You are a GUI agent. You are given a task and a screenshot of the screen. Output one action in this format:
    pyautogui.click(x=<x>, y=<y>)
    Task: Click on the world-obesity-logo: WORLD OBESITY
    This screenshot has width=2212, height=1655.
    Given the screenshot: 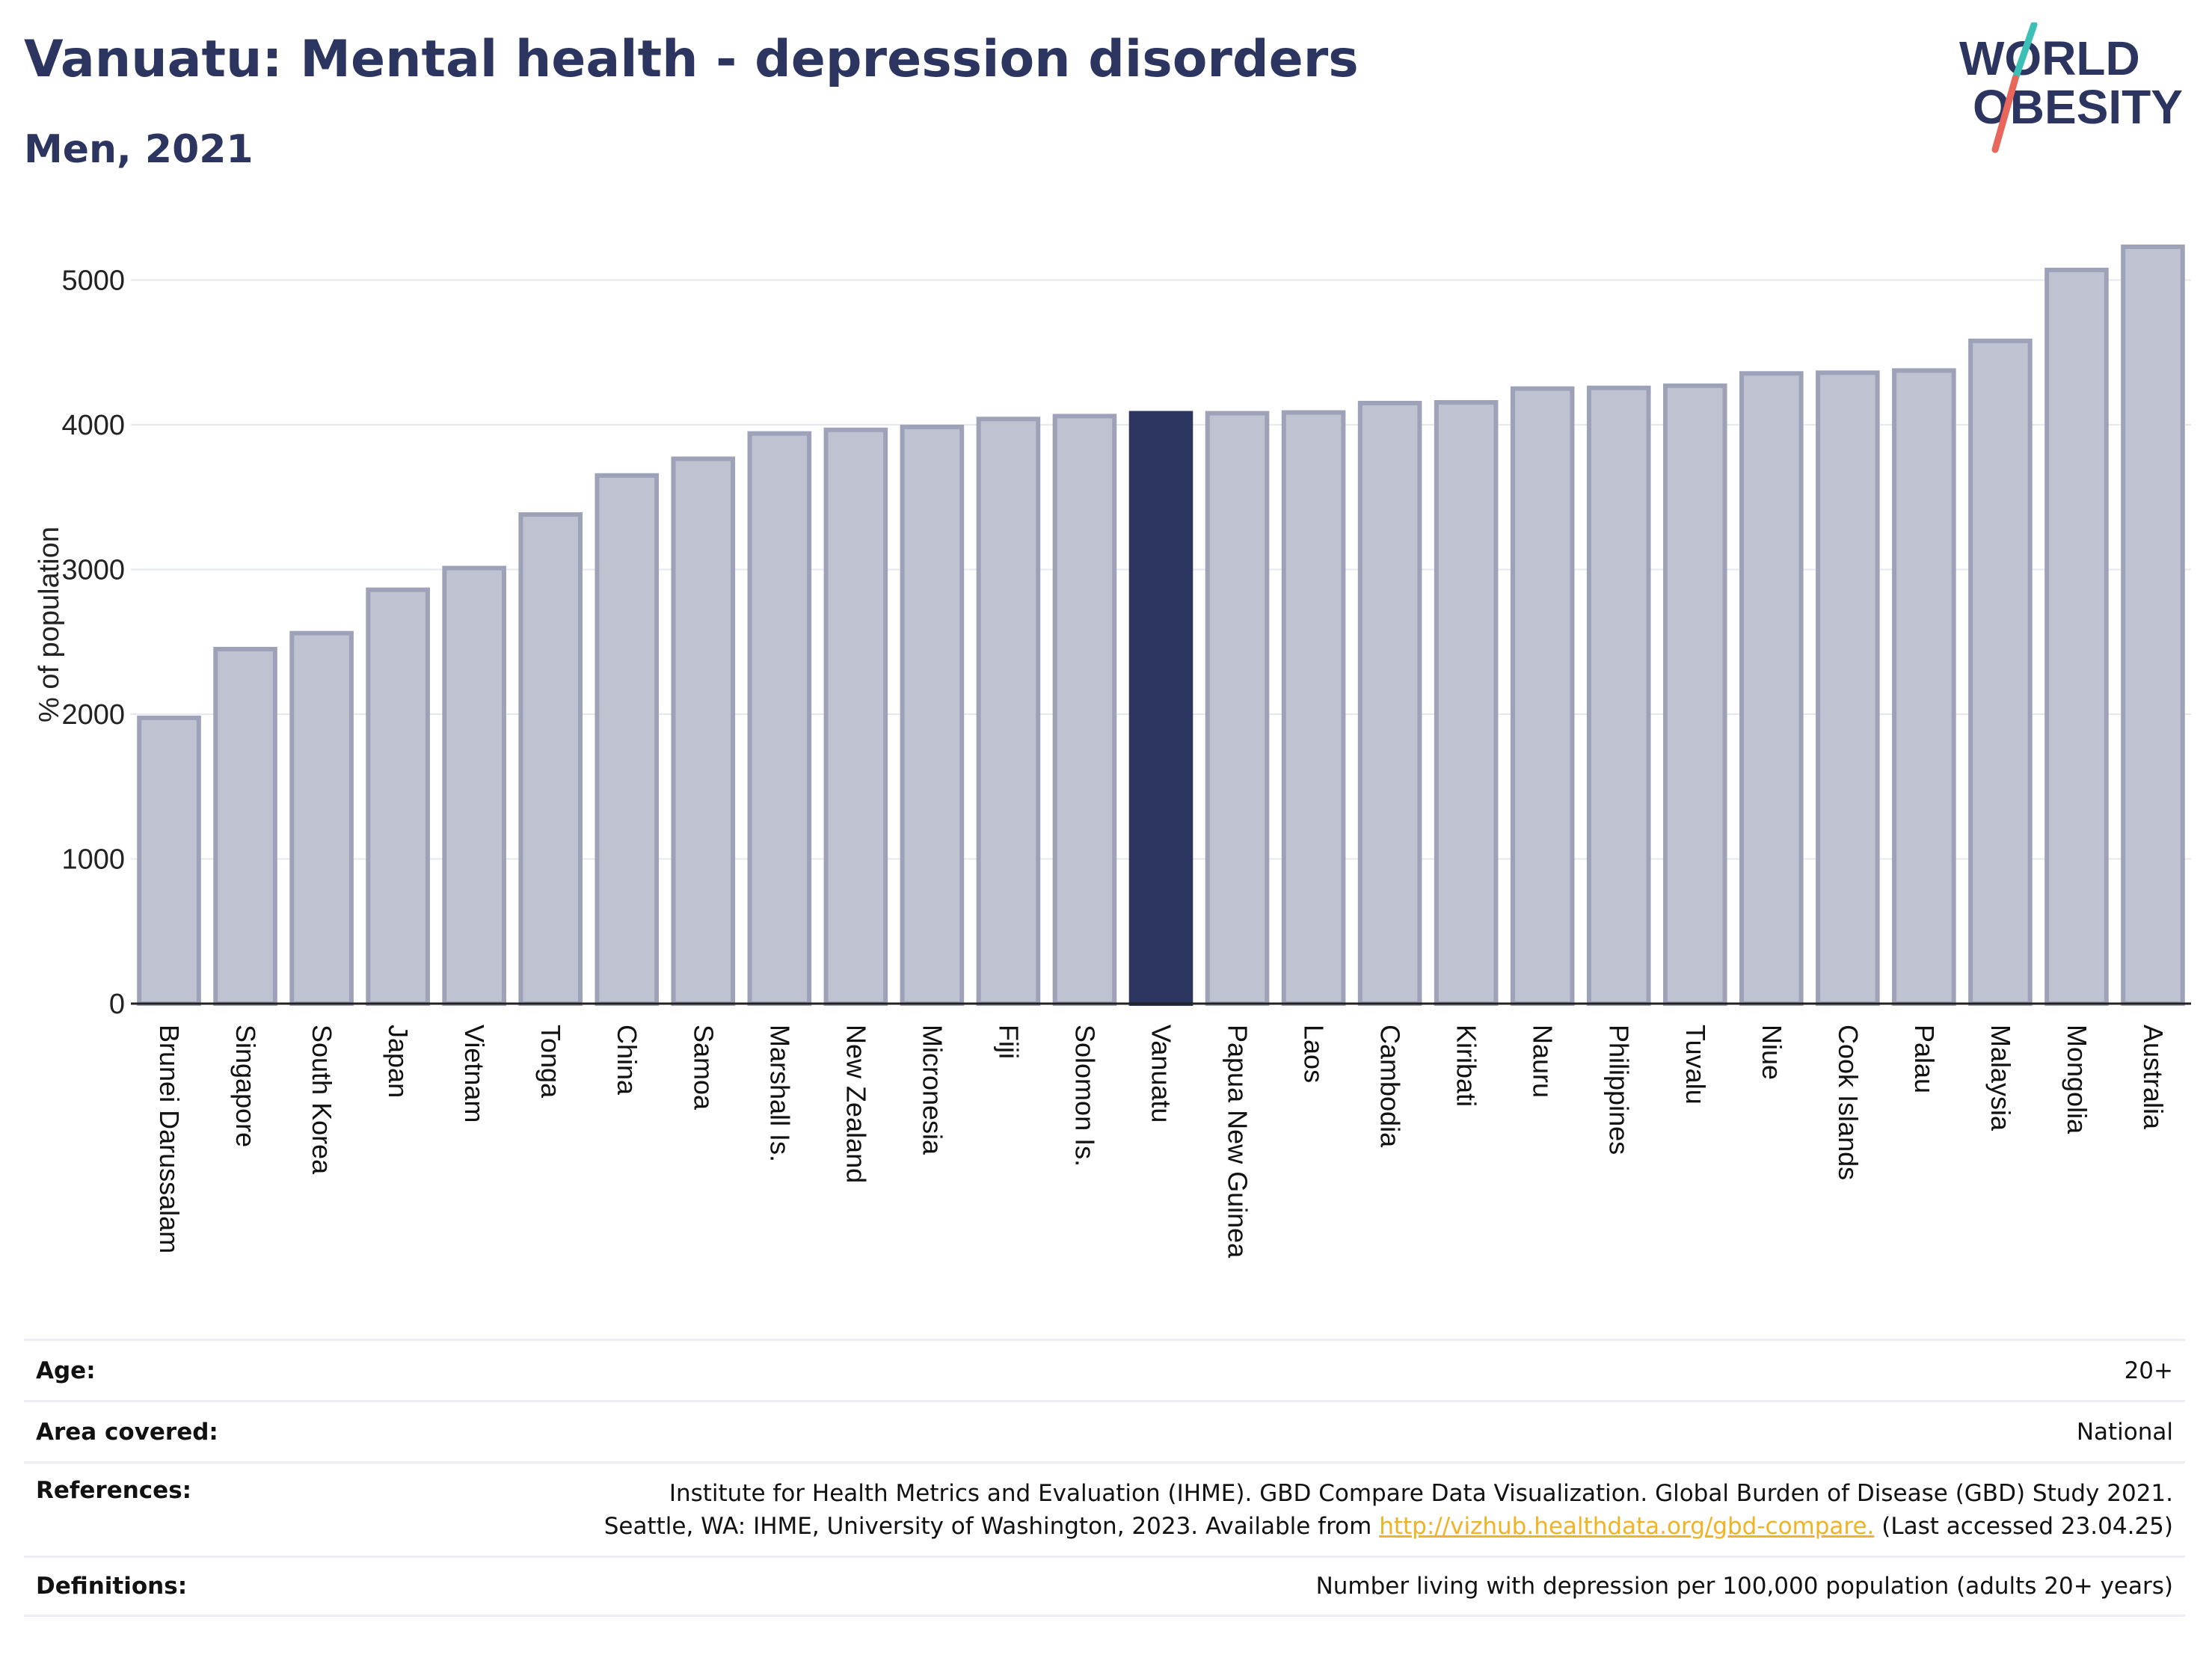 What is the action you would take?
    pyautogui.click(x=2071, y=87)
    